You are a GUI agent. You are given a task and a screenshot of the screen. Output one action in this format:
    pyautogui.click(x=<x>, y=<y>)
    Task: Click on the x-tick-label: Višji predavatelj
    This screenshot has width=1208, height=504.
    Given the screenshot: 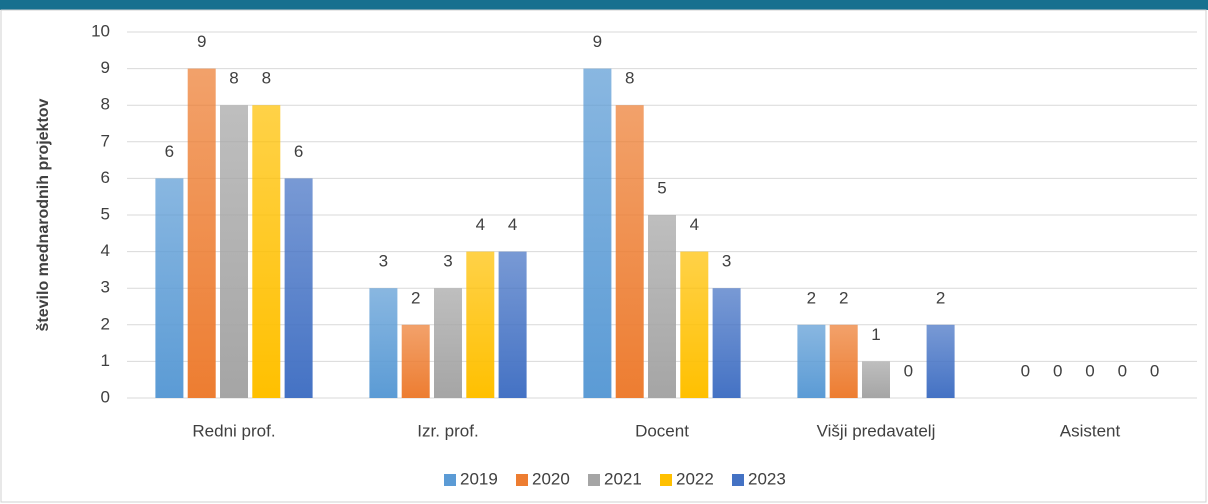 What is the action you would take?
    pyautogui.click(x=876, y=430)
    